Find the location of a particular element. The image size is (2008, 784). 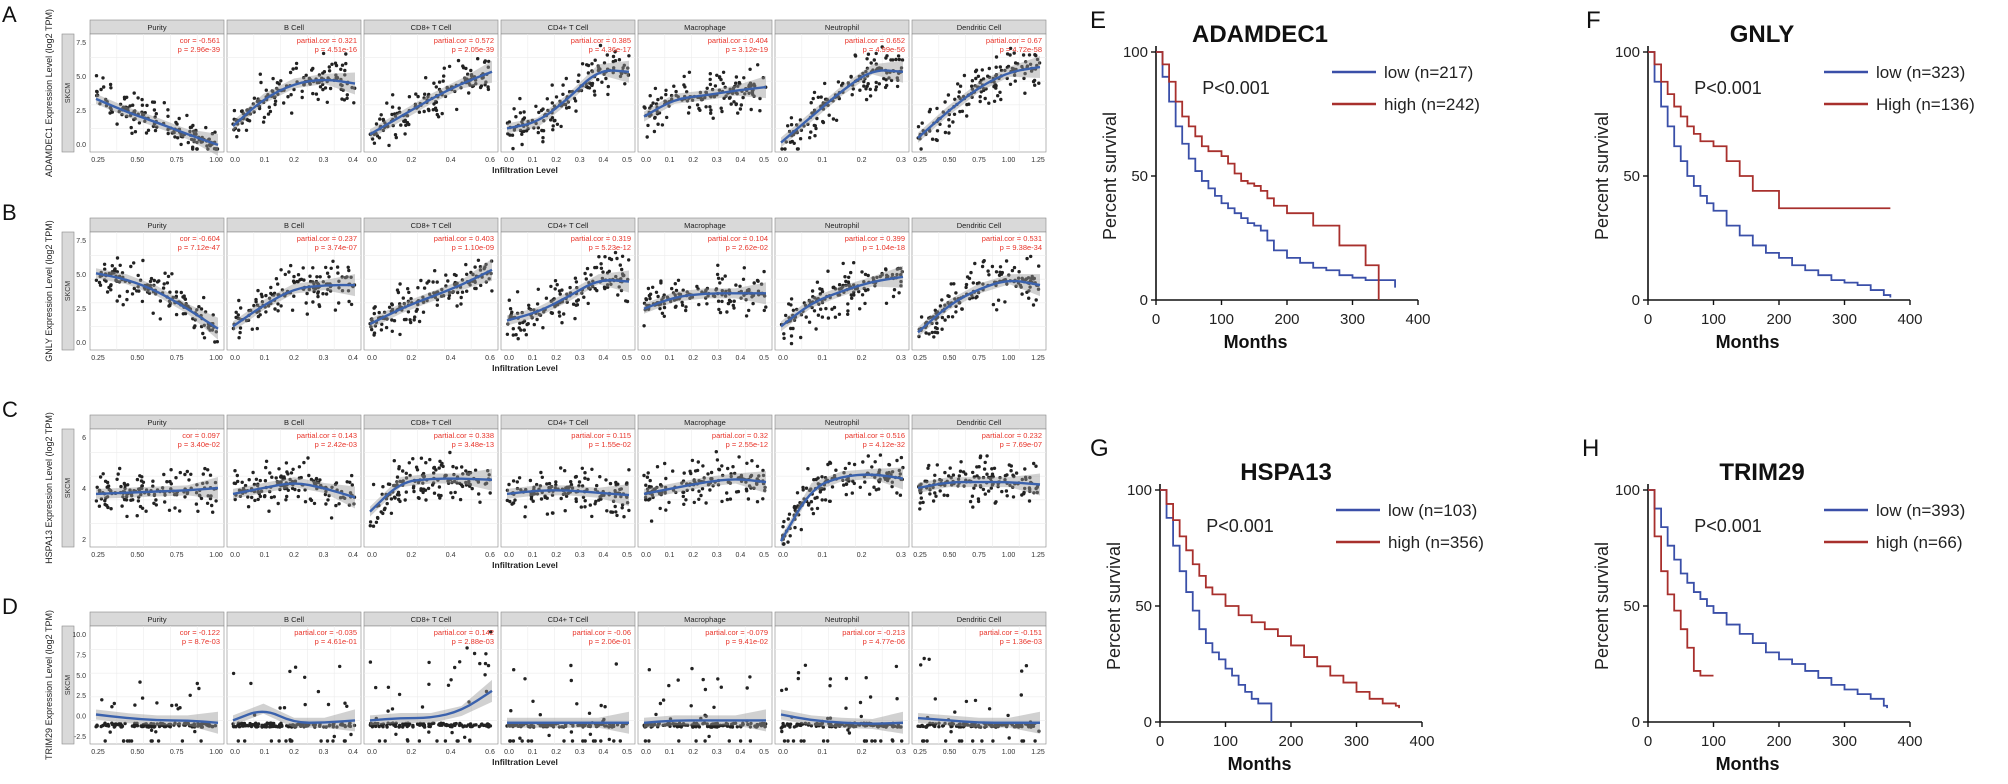

stat-p: p = 9.38e-34 is located at coordinates (1021, 247).